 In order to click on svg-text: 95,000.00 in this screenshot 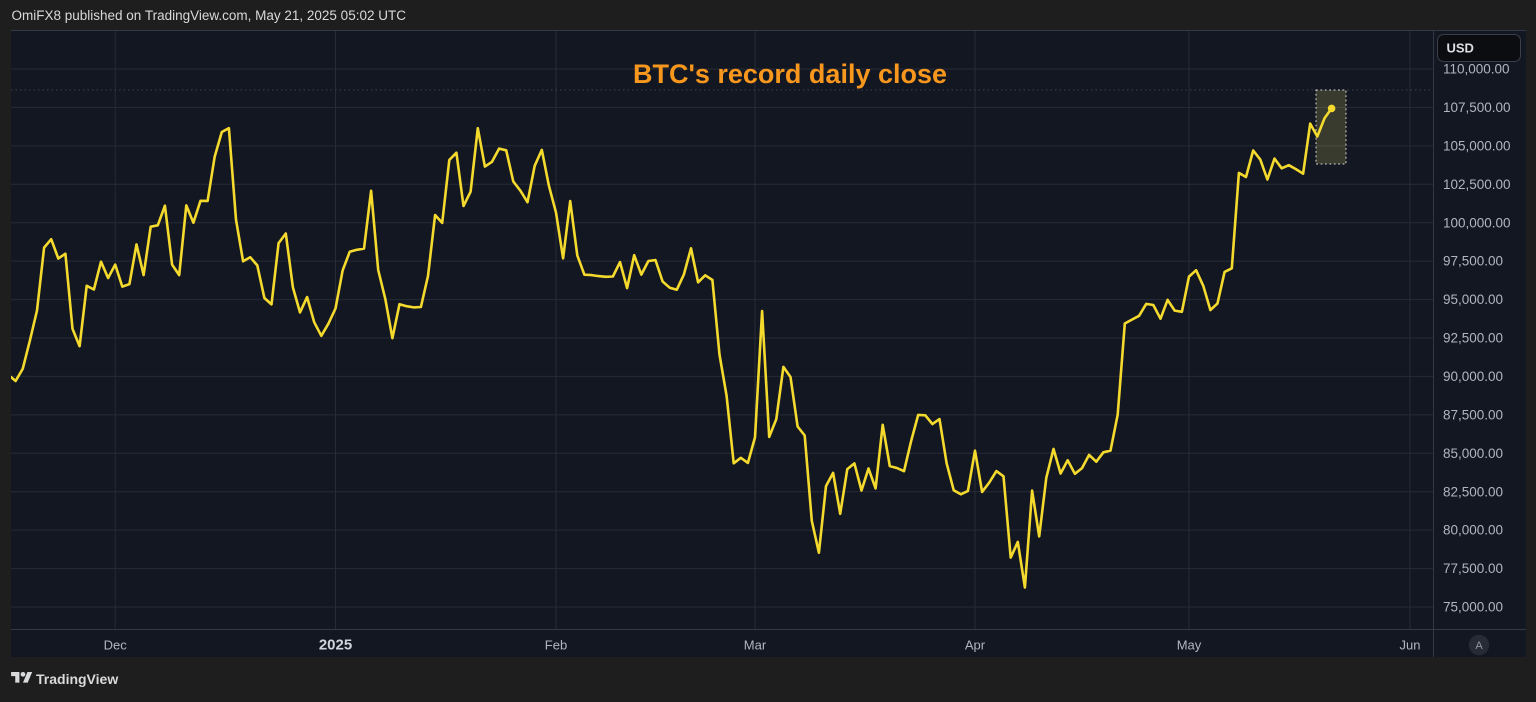, I will do `click(1473, 299)`.